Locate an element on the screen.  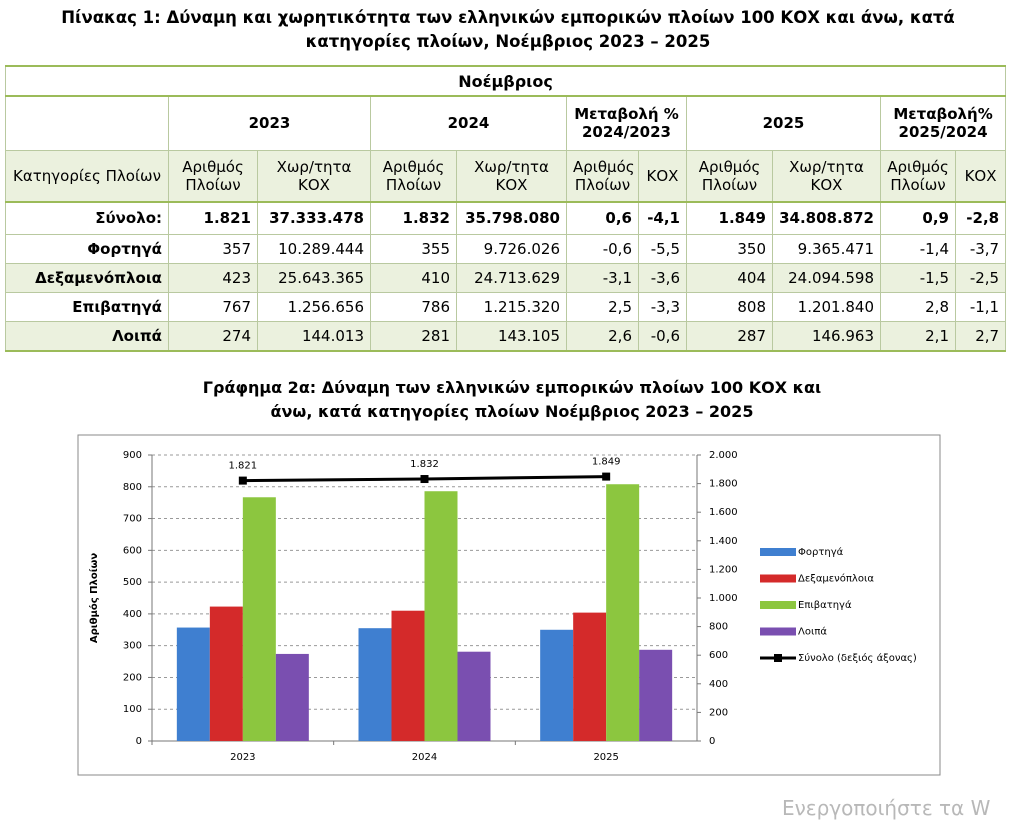
empty-cell is located at coordinates (87, 123).